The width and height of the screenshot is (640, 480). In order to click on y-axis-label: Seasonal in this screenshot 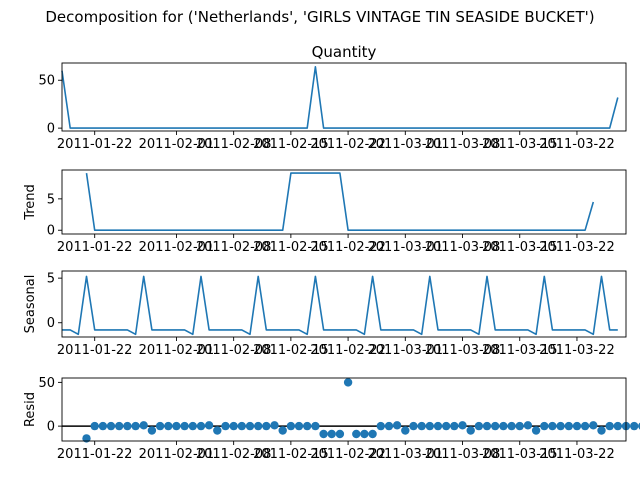, I will do `click(30, 304)`.